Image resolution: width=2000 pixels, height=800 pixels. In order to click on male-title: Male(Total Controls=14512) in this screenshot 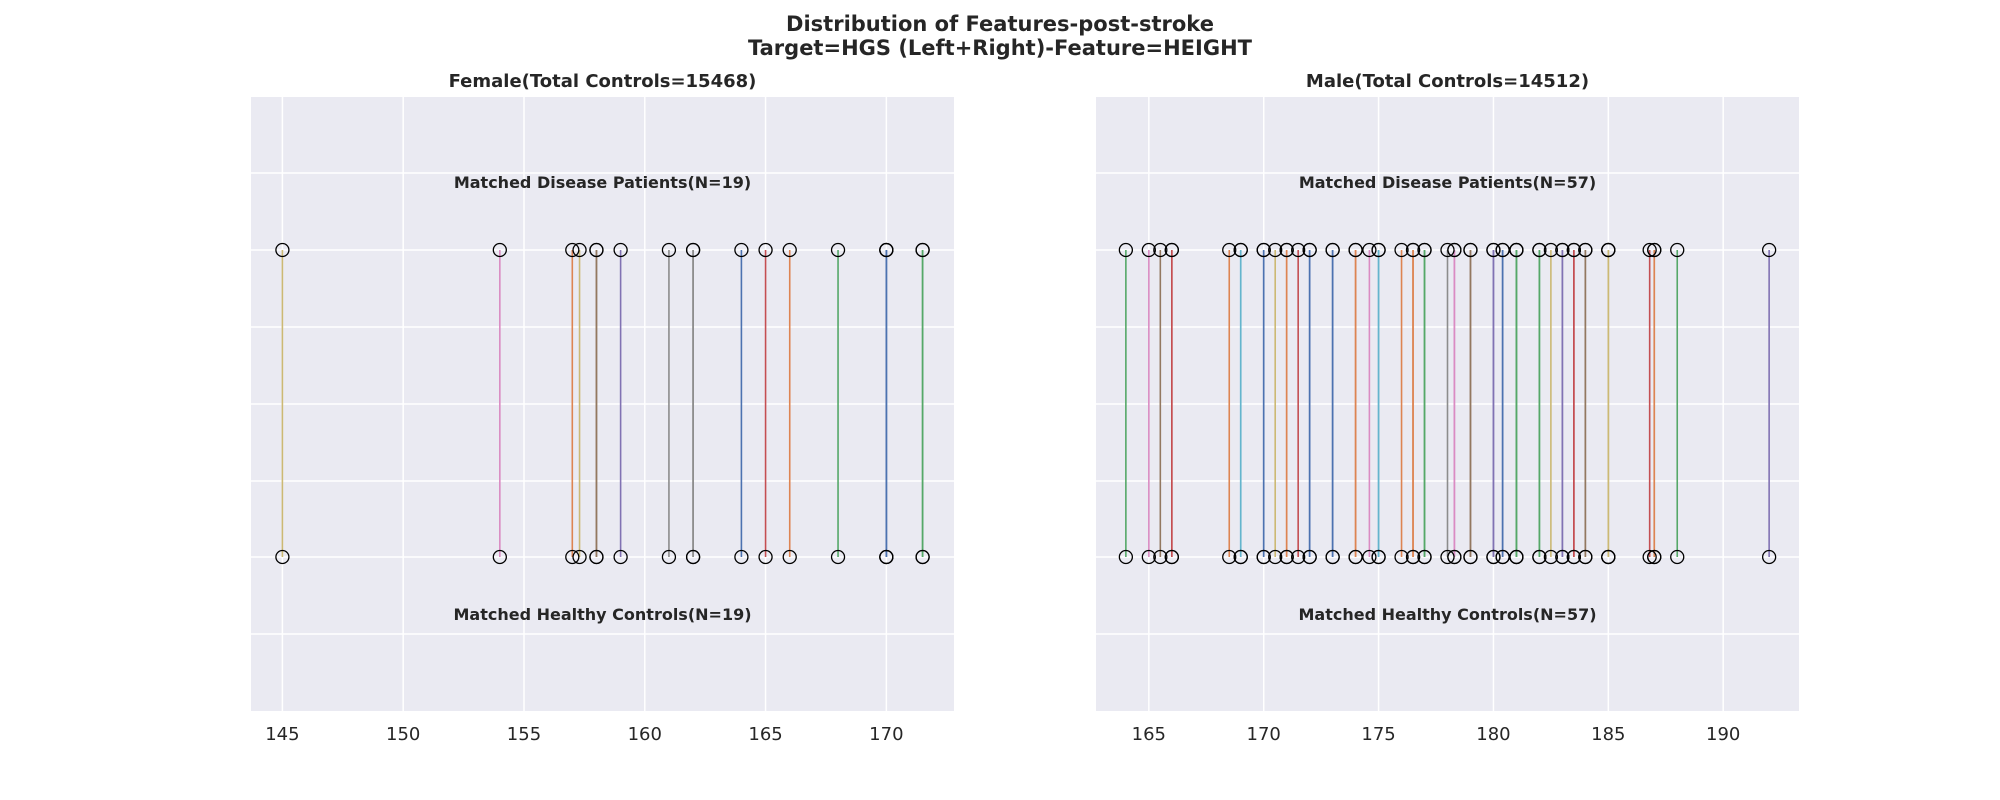, I will do `click(1447, 81)`.